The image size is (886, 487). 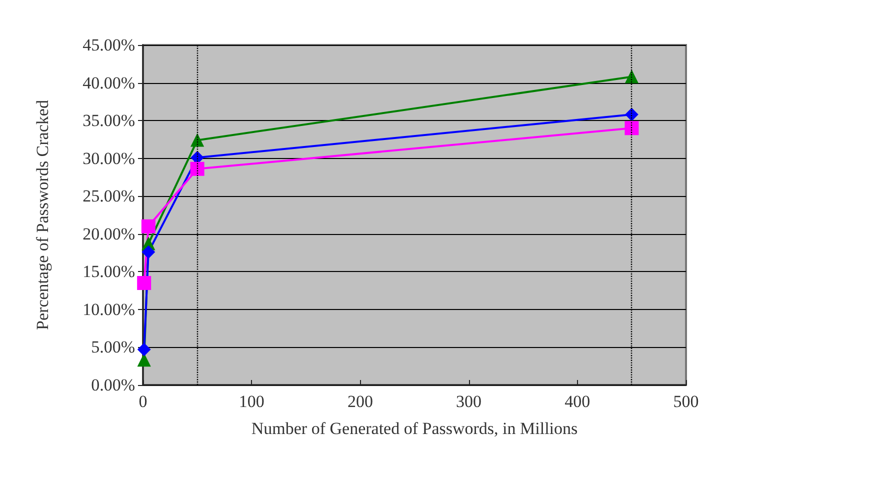 What do you see at coordinates (108, 120) in the screenshot?
I see `y-tick-label: 35.00%` at bounding box center [108, 120].